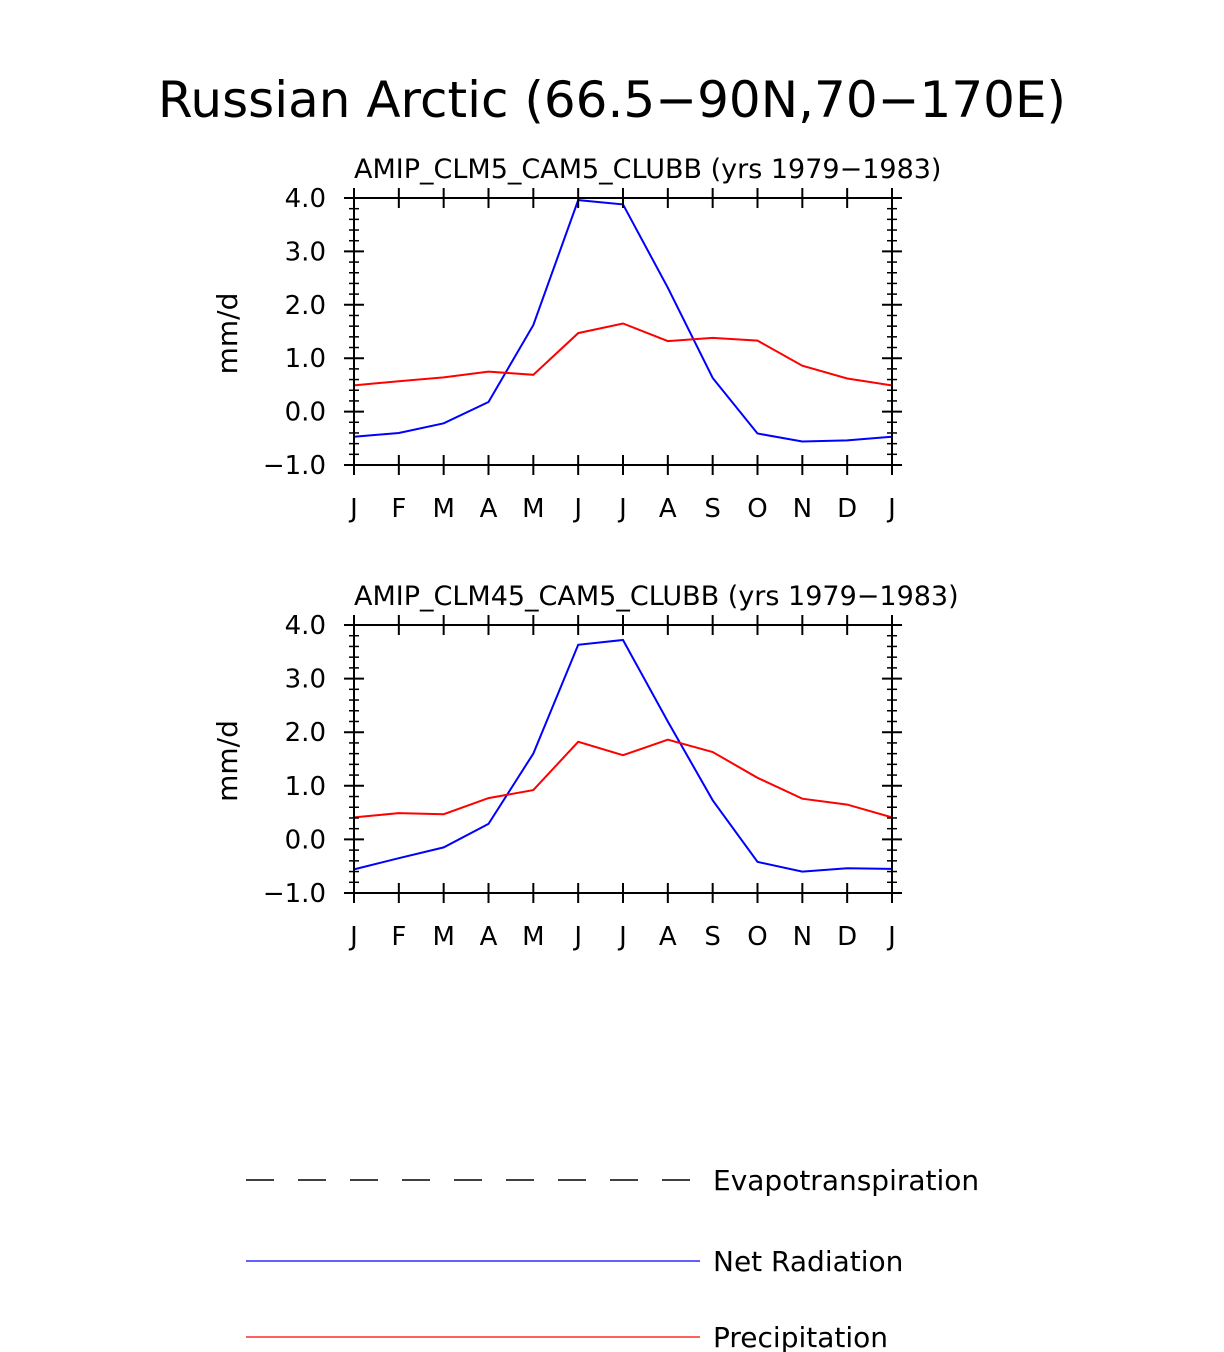 Image resolution: width=1224 pixels, height=1352 pixels. I want to click on legend-label: Precipitation, so click(800, 1336).